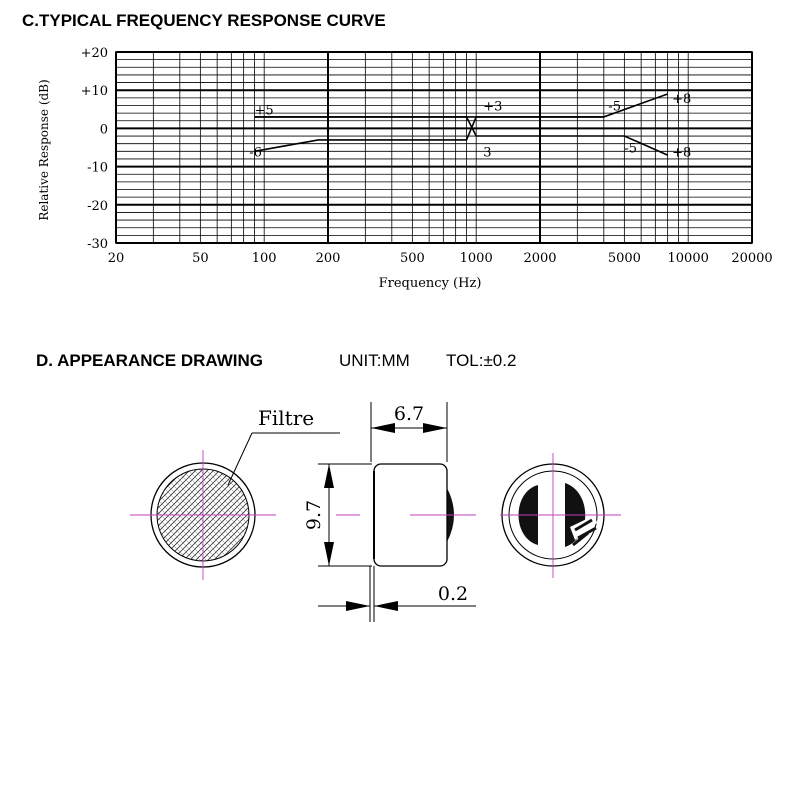 The width and height of the screenshot is (800, 800). What do you see at coordinates (453, 594) in the screenshot?
I see `dim-gap-label: 0.2` at bounding box center [453, 594].